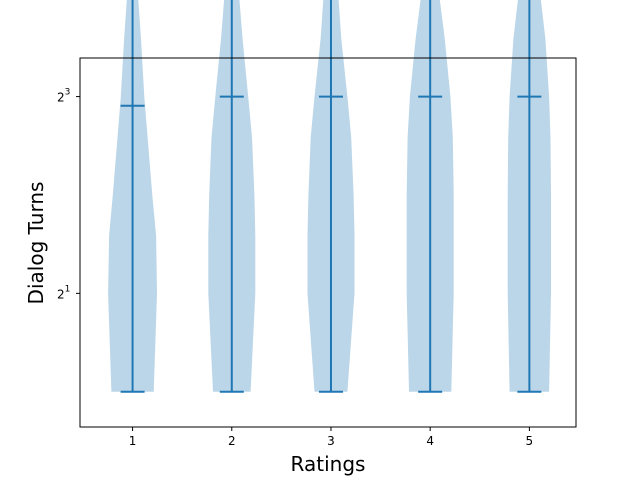 This screenshot has height=480, width=640. Describe the element at coordinates (430, 441) in the screenshot. I see `x-tick-label: 4` at that location.